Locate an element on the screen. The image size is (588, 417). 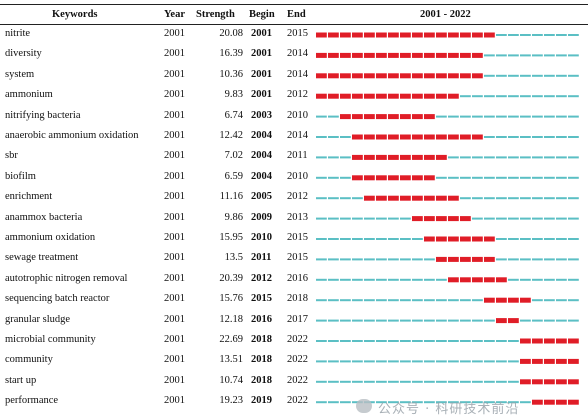
row-keyword: biofilm is located at coordinates (20, 176).